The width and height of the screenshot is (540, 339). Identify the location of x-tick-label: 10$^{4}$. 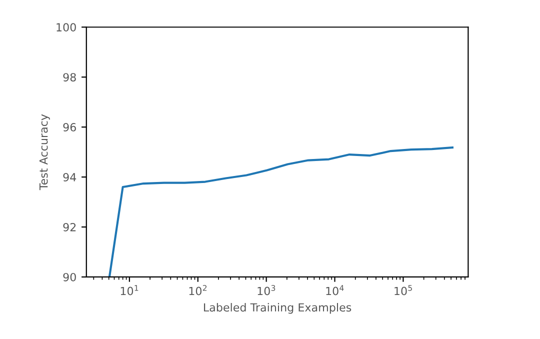
(335, 290).